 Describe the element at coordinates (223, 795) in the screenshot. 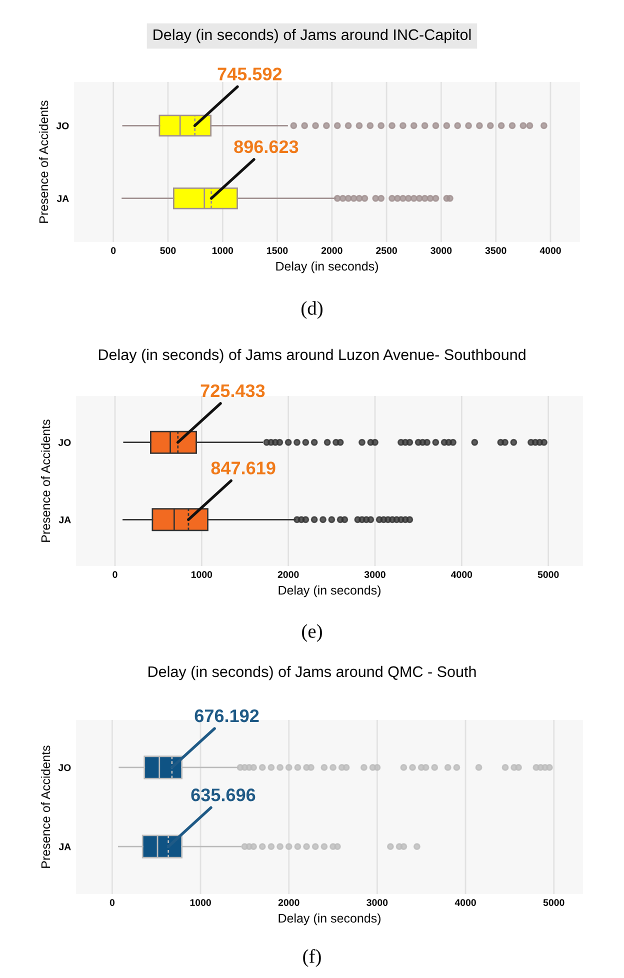

I see `annotation: 635.696` at that location.